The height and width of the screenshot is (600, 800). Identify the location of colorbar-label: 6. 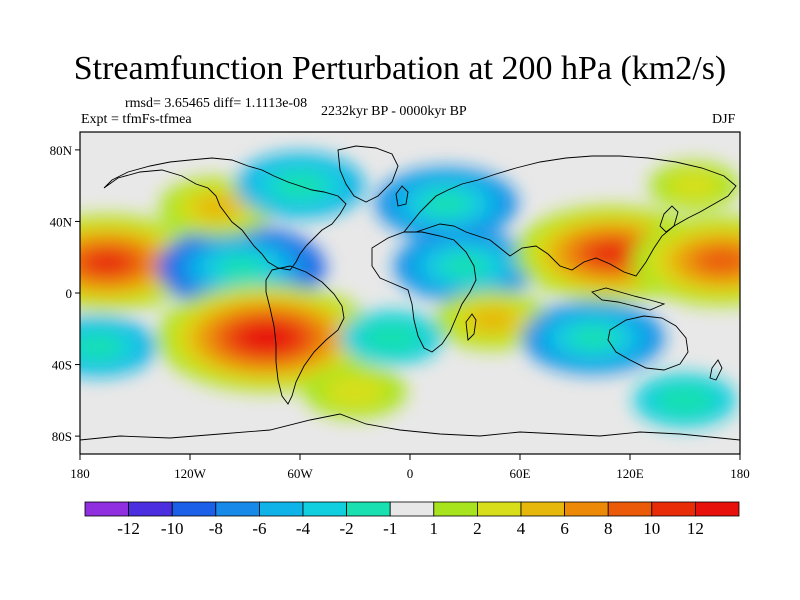
(564, 528).